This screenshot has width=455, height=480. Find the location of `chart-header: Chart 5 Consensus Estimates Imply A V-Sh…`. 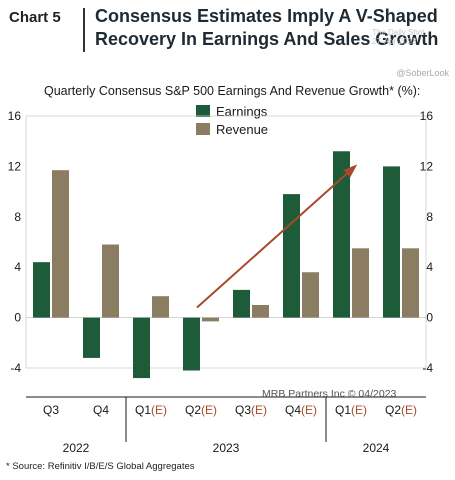

chart-header: Chart 5 Consensus Estimates Imply A V-Sh… is located at coordinates (227, 30).